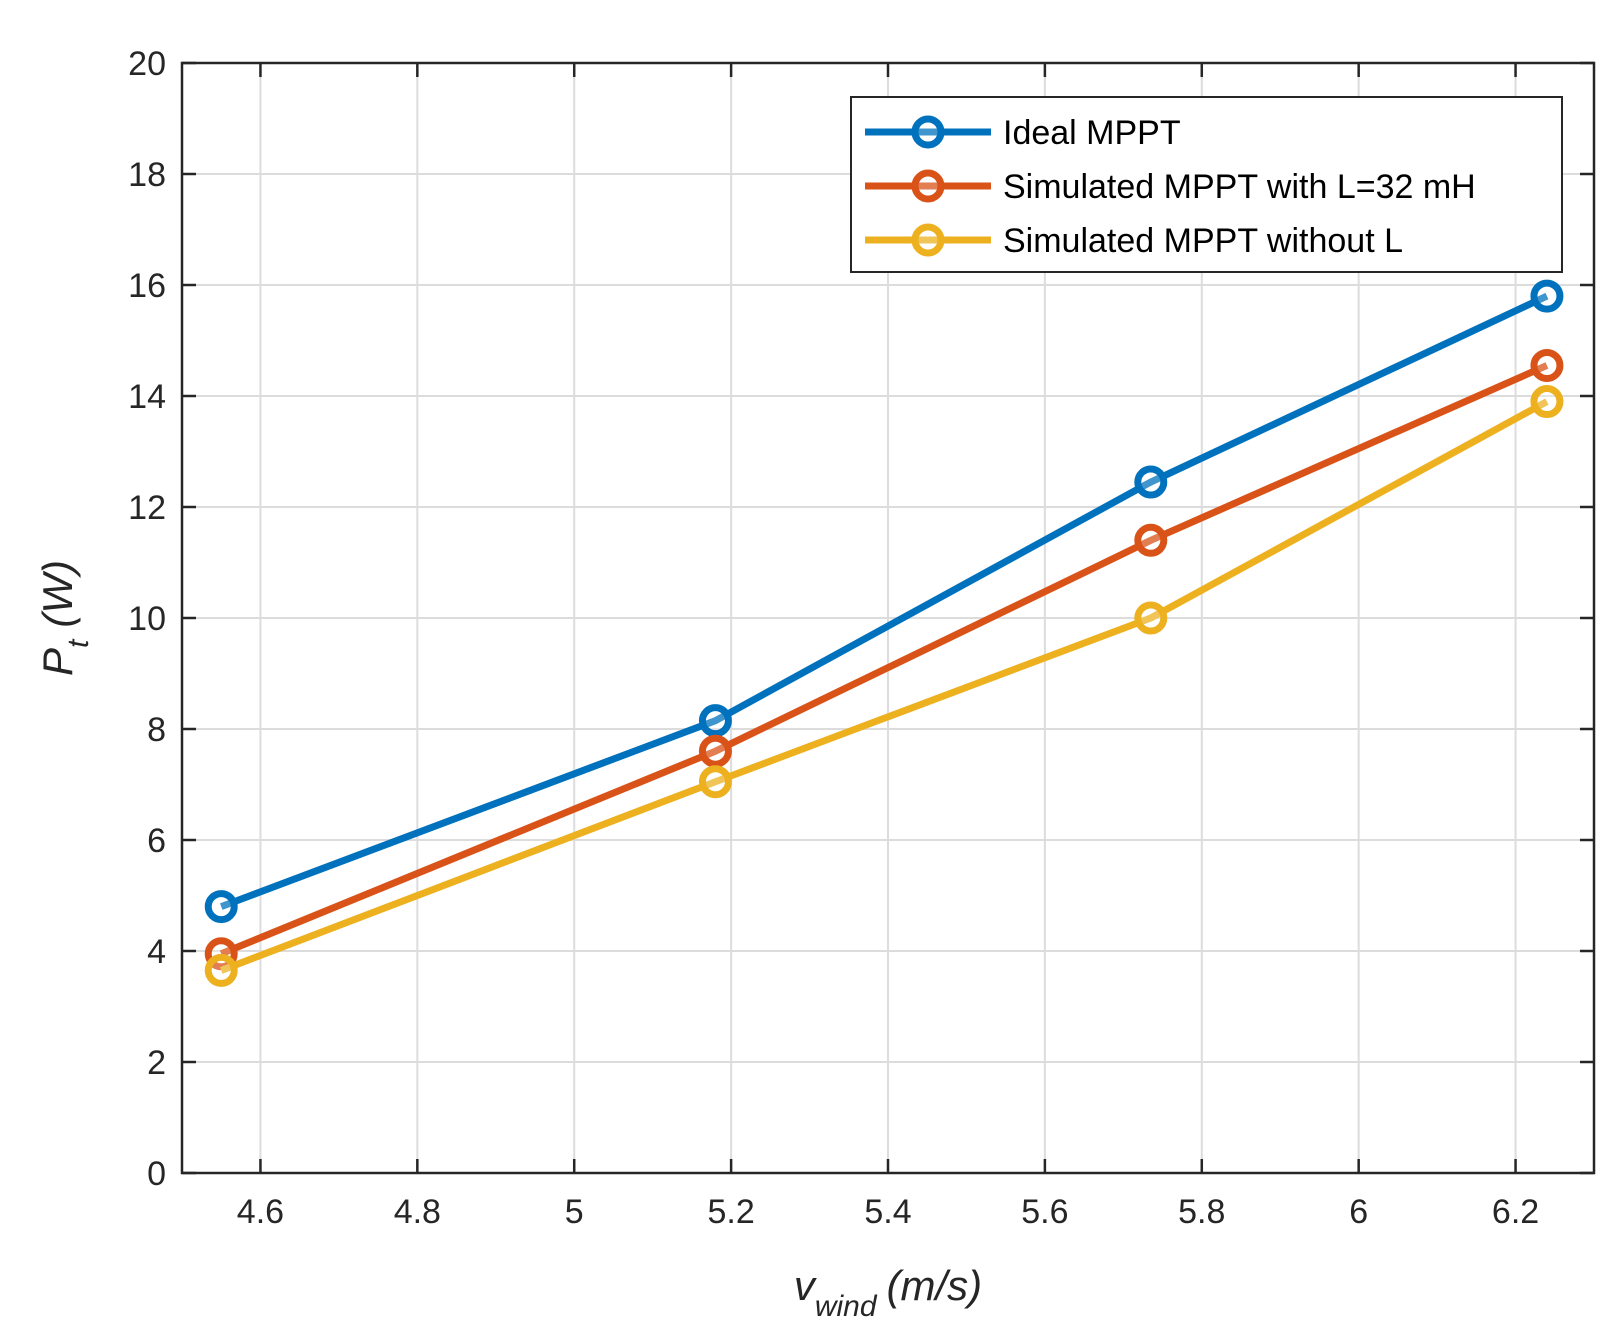  Describe the element at coordinates (1358, 1212) in the screenshot. I see `x-tick-label: 6` at that location.